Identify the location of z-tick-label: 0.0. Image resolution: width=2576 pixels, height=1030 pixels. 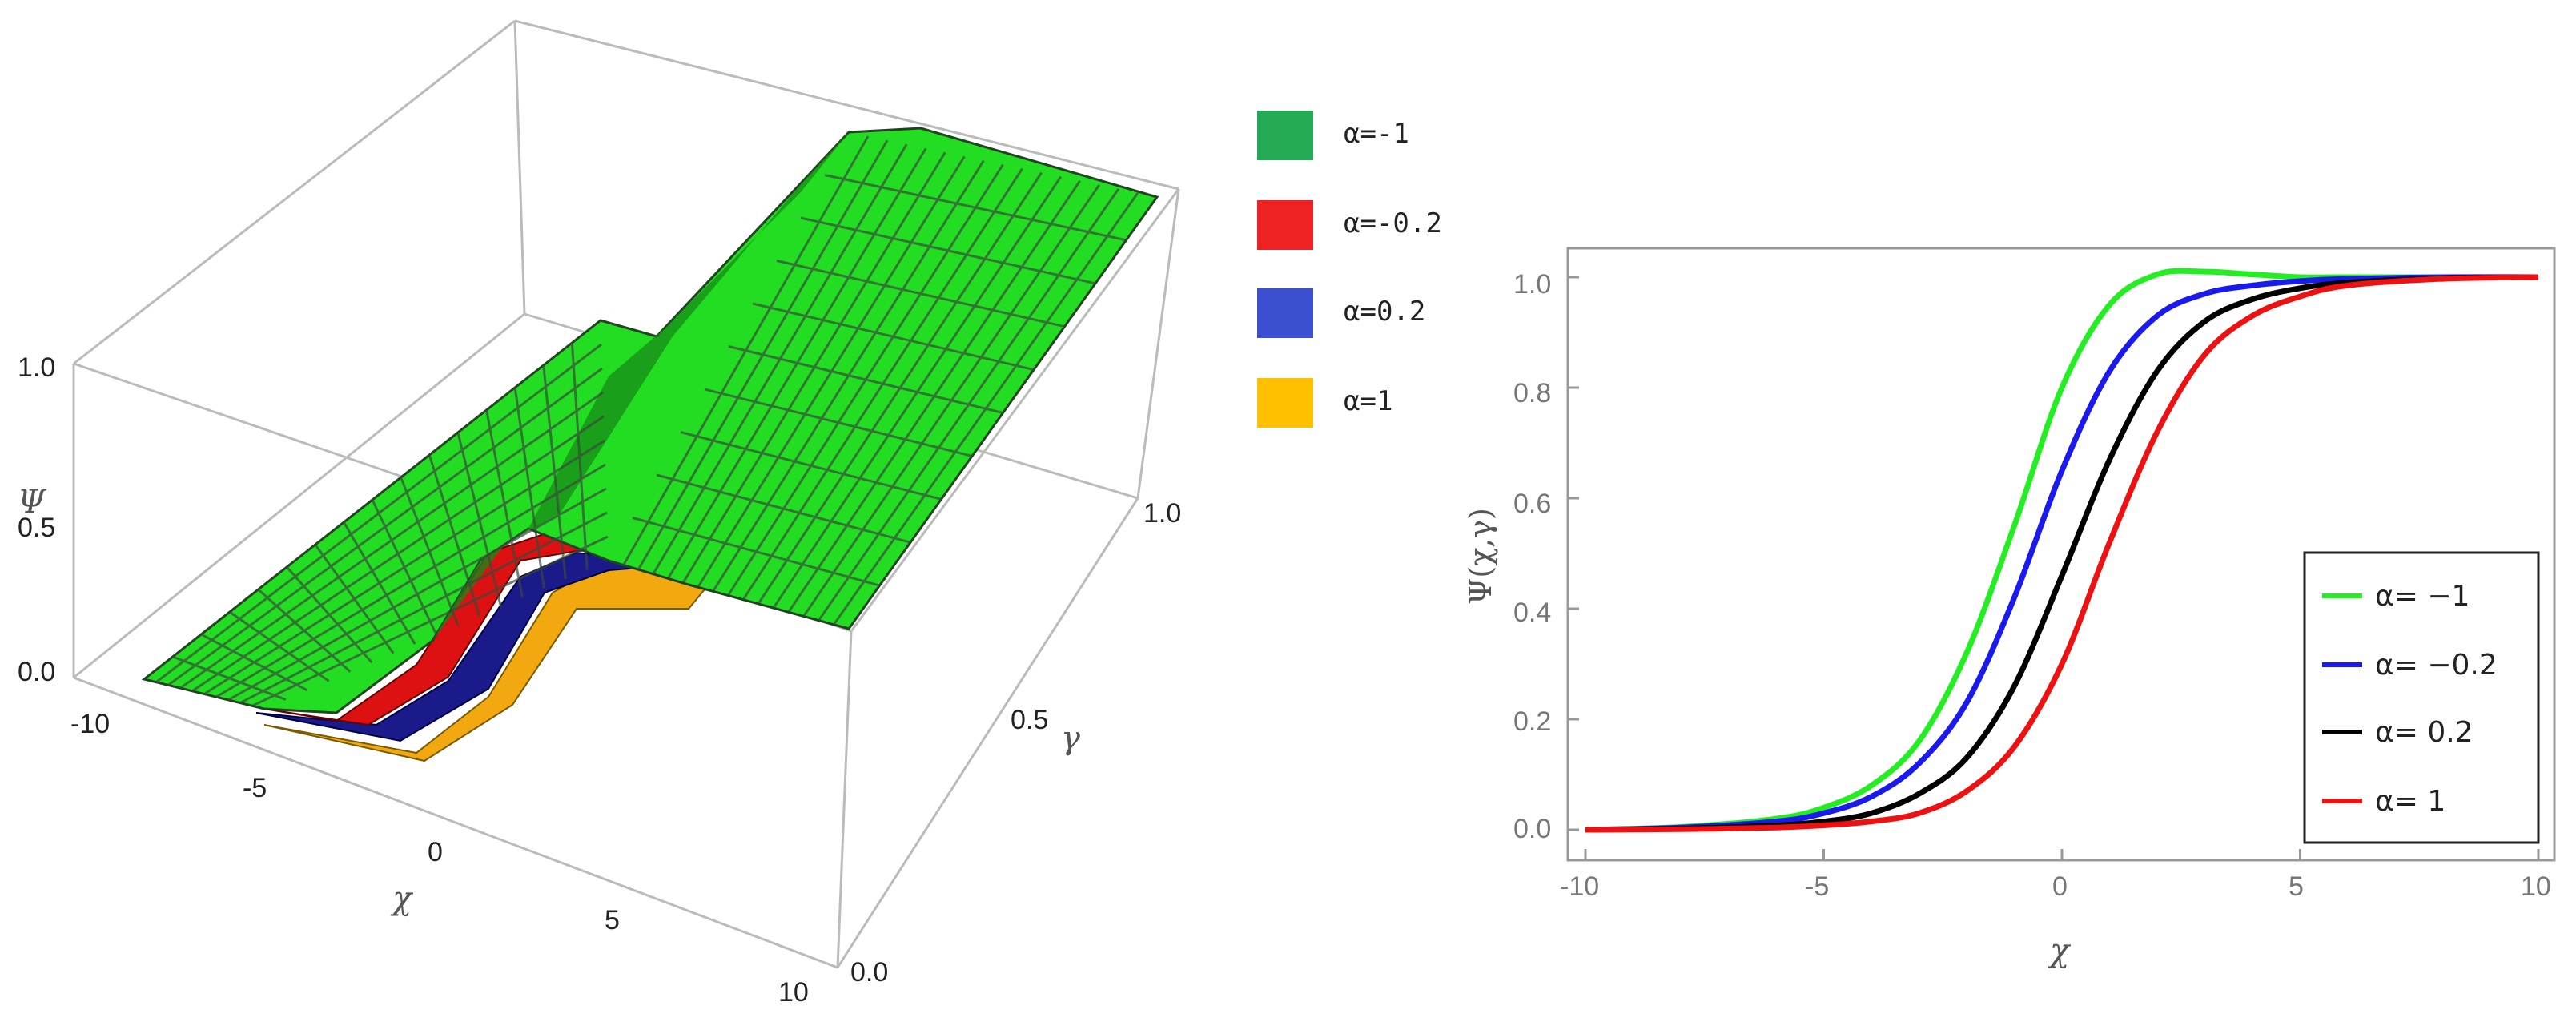
(36, 672).